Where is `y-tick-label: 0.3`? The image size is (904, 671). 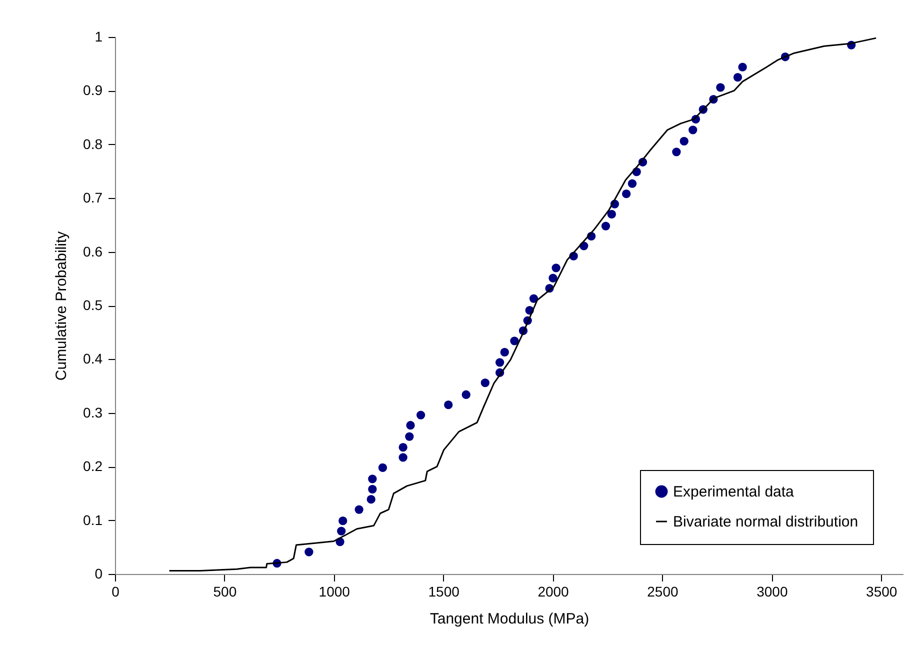
y-tick-label: 0.3 is located at coordinates (93, 412).